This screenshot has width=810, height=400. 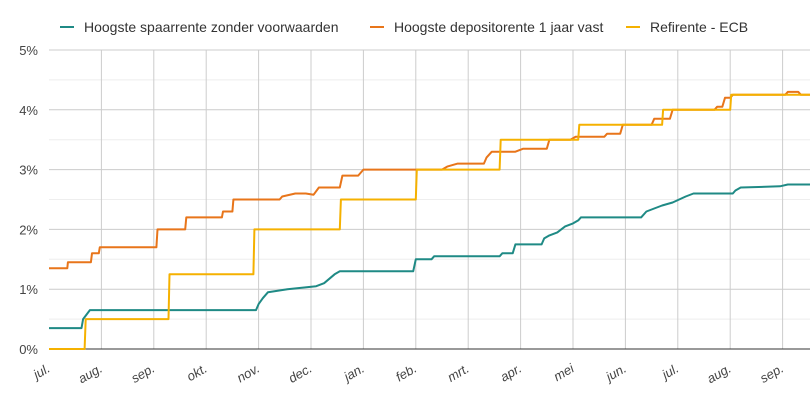 What do you see at coordinates (28, 110) in the screenshot?
I see `y-tick-label: 4%` at bounding box center [28, 110].